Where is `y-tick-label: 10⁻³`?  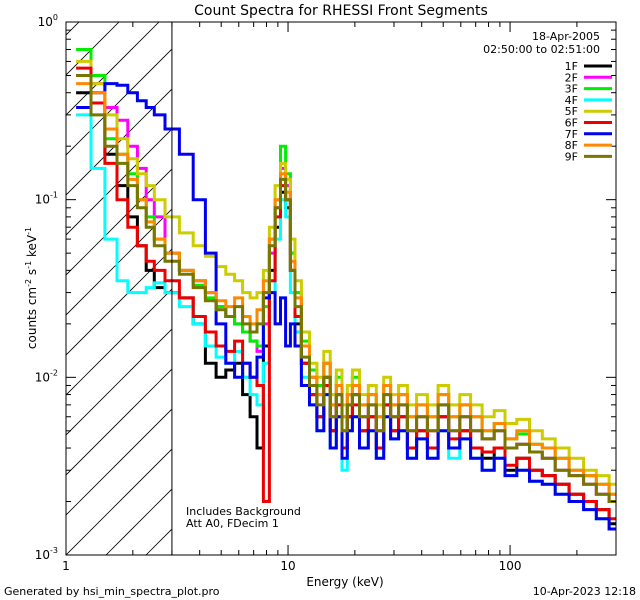
y-tick-label: 10⁻³ is located at coordinates (46, 554).